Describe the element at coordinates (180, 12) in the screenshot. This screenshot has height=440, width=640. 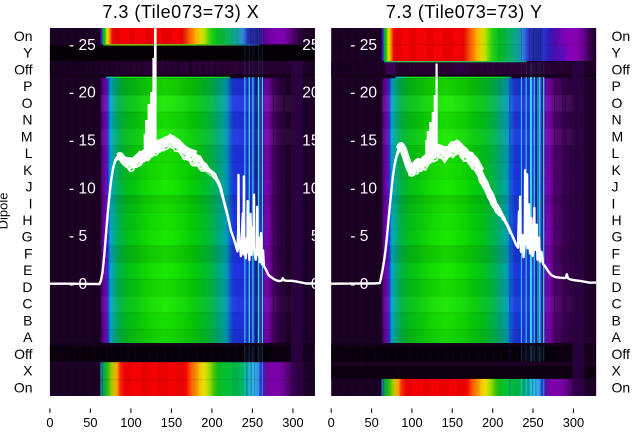
I see `svg-text: 7.3 (Tile073=73) X` at that location.